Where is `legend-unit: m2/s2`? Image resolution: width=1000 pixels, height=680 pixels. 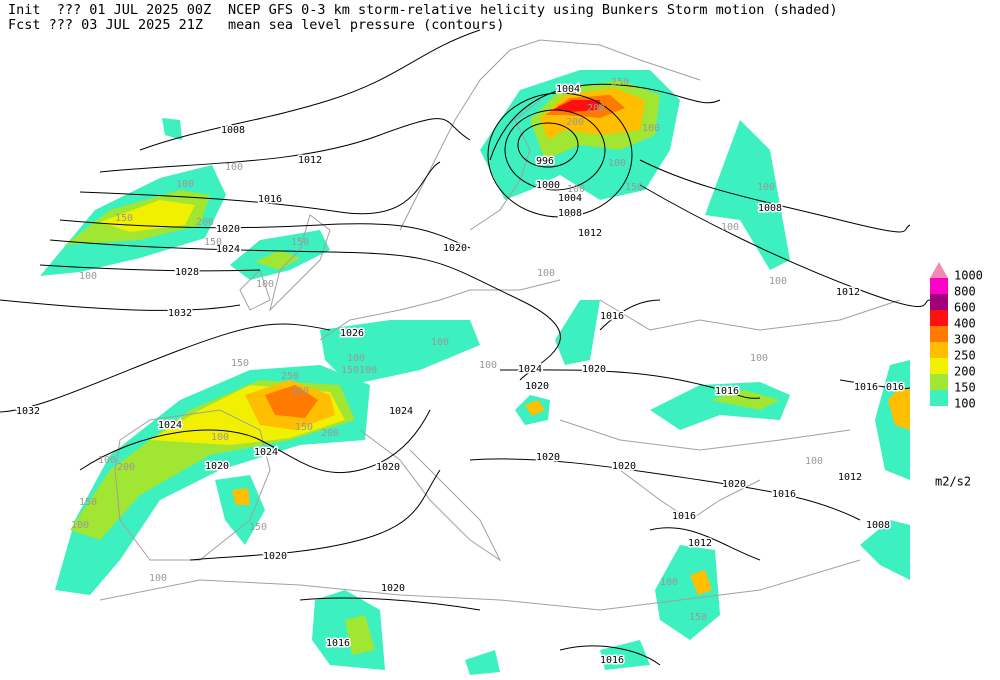
legend-unit: m2/s2 is located at coordinates (953, 482).